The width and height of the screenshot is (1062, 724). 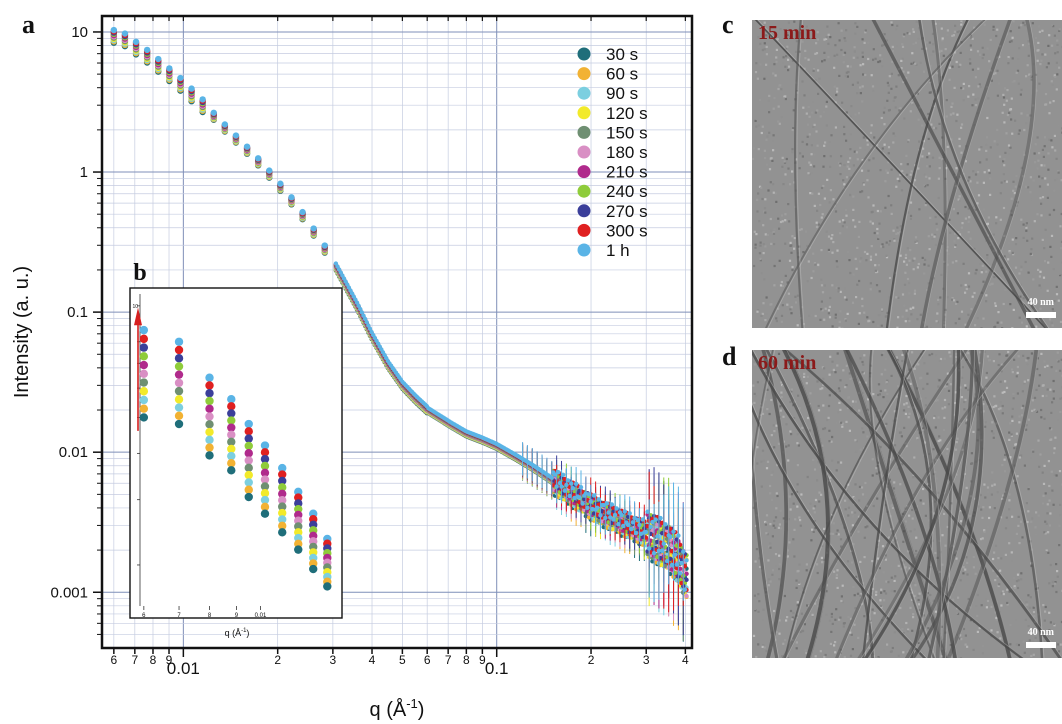 What do you see at coordinates (584, 191) in the screenshot?
I see `legend-marker` at bounding box center [584, 191].